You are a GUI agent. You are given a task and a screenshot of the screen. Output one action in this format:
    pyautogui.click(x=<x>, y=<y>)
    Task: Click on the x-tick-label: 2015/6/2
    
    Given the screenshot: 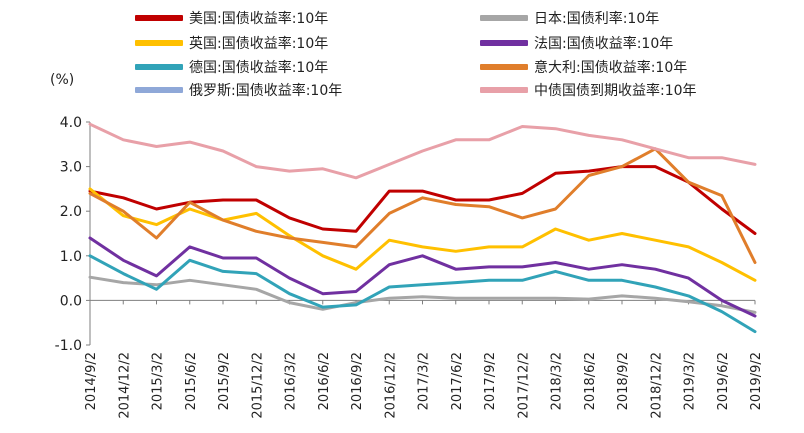 What is the action you would take?
    pyautogui.click(x=191, y=381)
    